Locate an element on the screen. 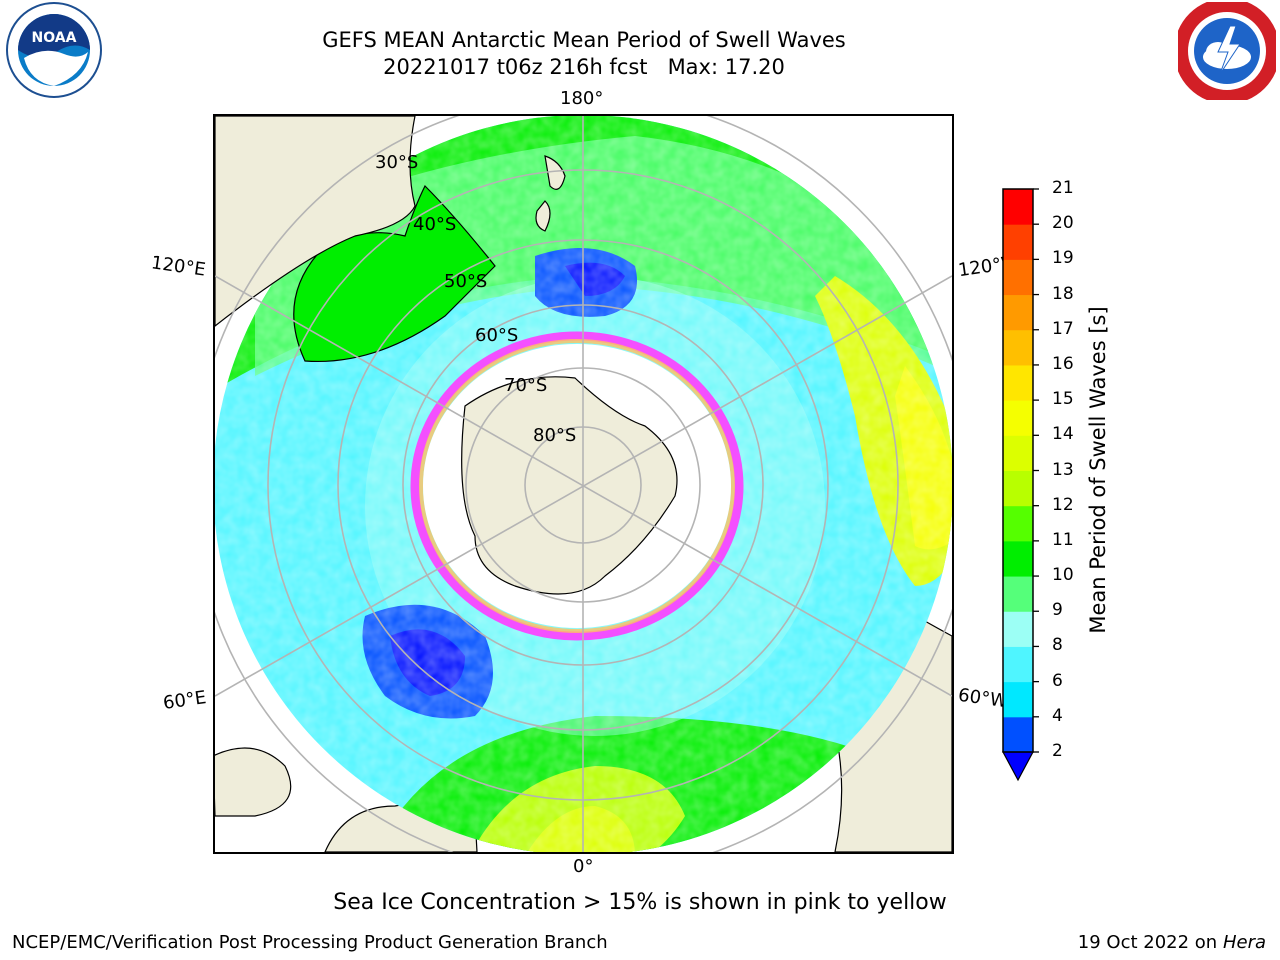  colorbar-ticks is located at coordinates (1036, 470).